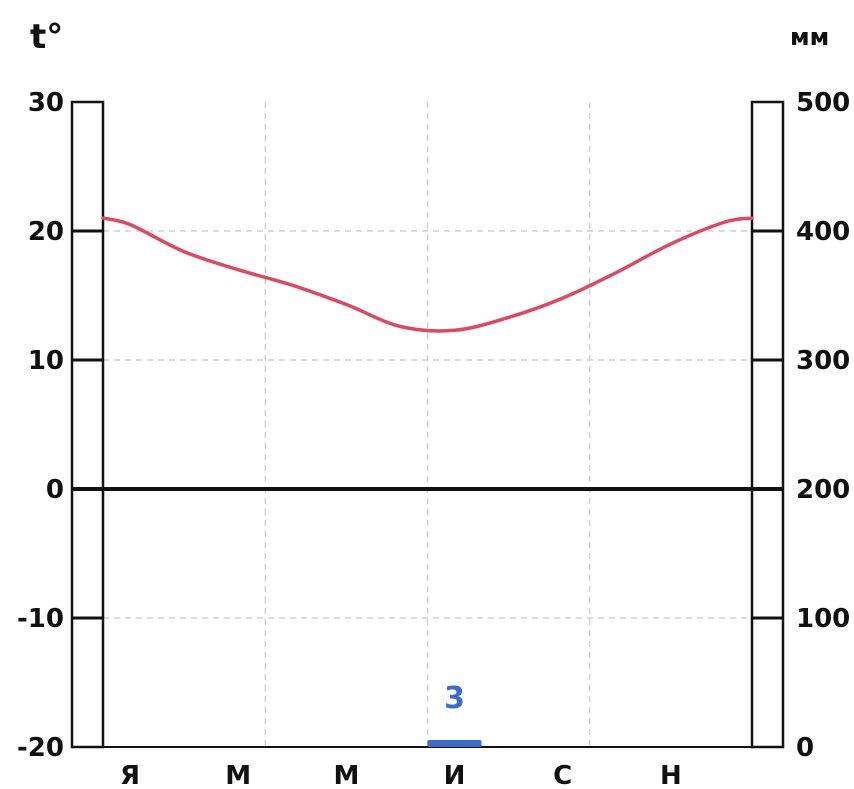 Image resolution: width=854 pixels, height=789 pixels. Describe the element at coordinates (40, 425) in the screenshot. I see `left-axis-tick-labels: 30 20 10 0 -10 -20` at that location.